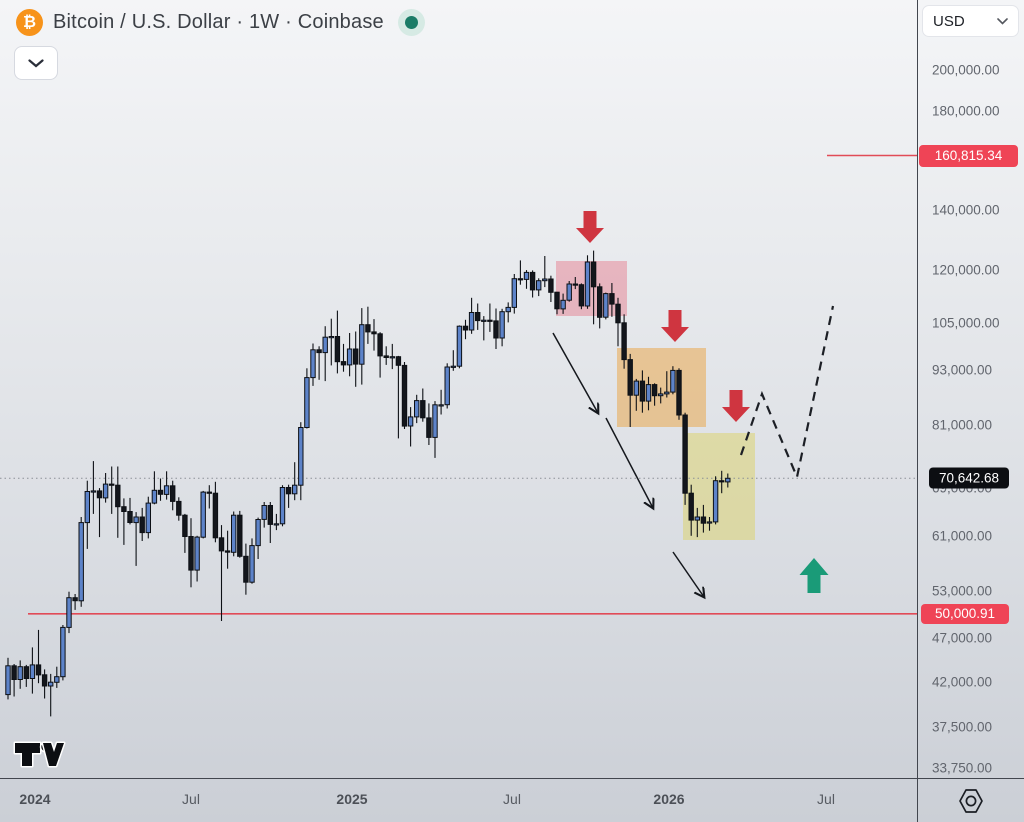 The width and height of the screenshot is (1024, 822). What do you see at coordinates (966, 323) in the screenshot?
I see `price-tick-label: 105,000.00` at bounding box center [966, 323].